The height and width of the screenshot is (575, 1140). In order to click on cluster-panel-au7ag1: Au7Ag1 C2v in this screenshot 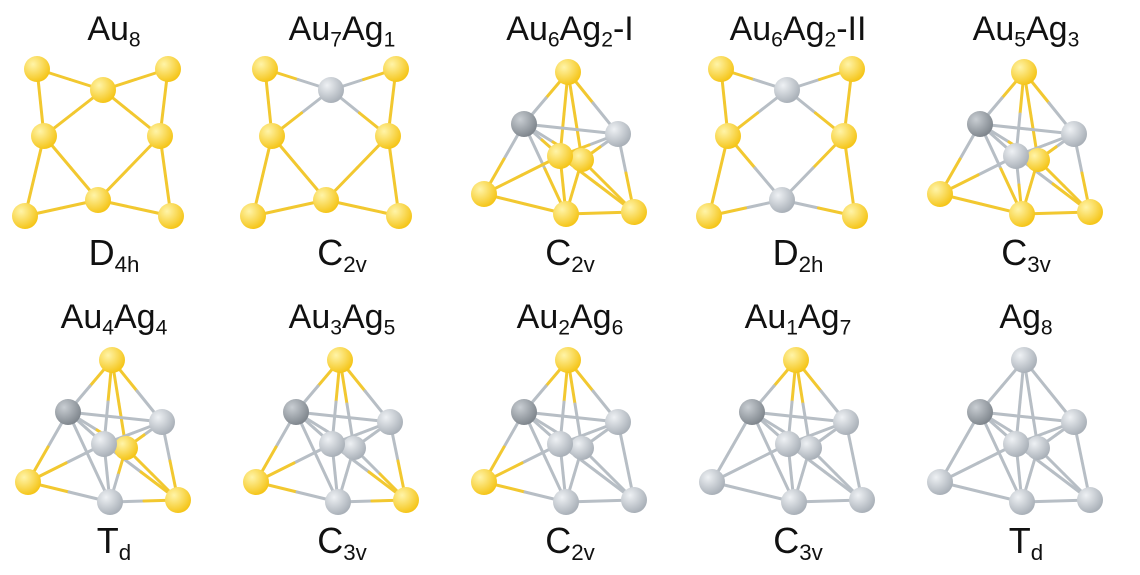, I will do `click(342, 143)`.